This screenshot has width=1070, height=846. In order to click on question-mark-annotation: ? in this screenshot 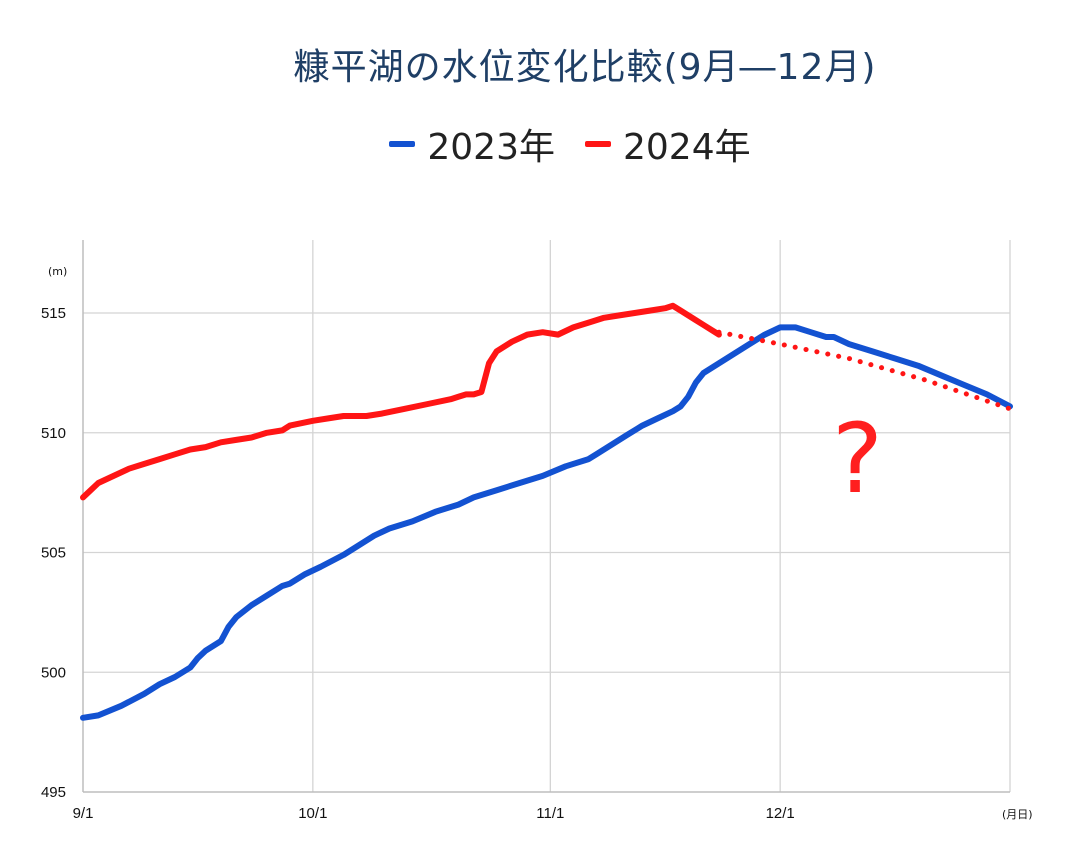, I will do `click(857, 459)`.